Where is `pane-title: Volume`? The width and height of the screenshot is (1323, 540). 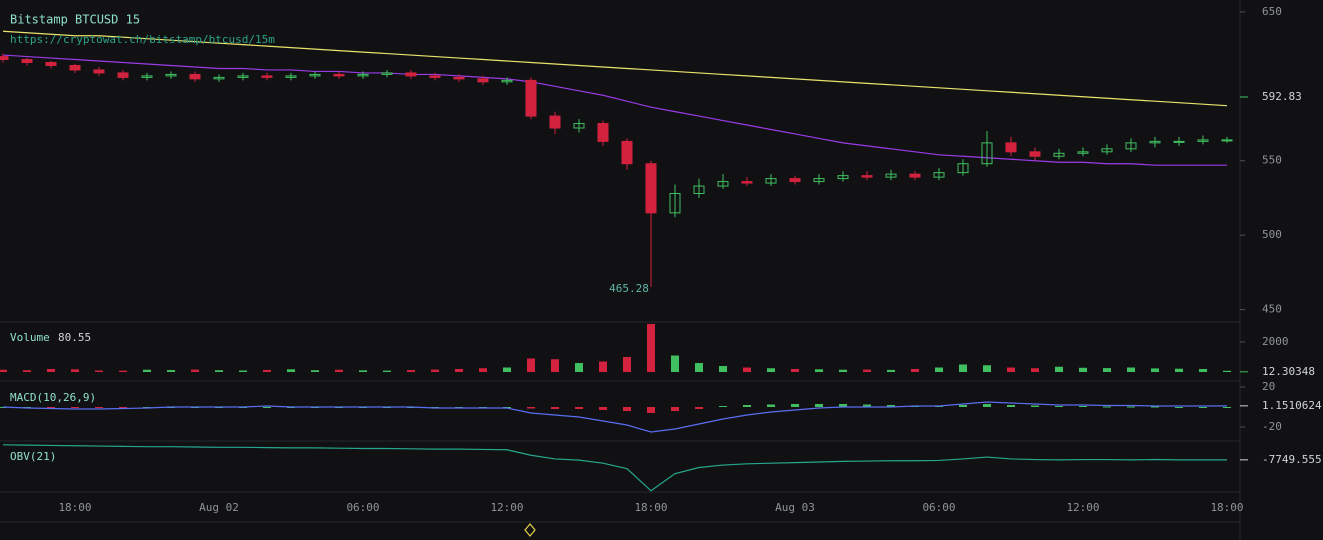
pane-title: Volume is located at coordinates (30, 337).